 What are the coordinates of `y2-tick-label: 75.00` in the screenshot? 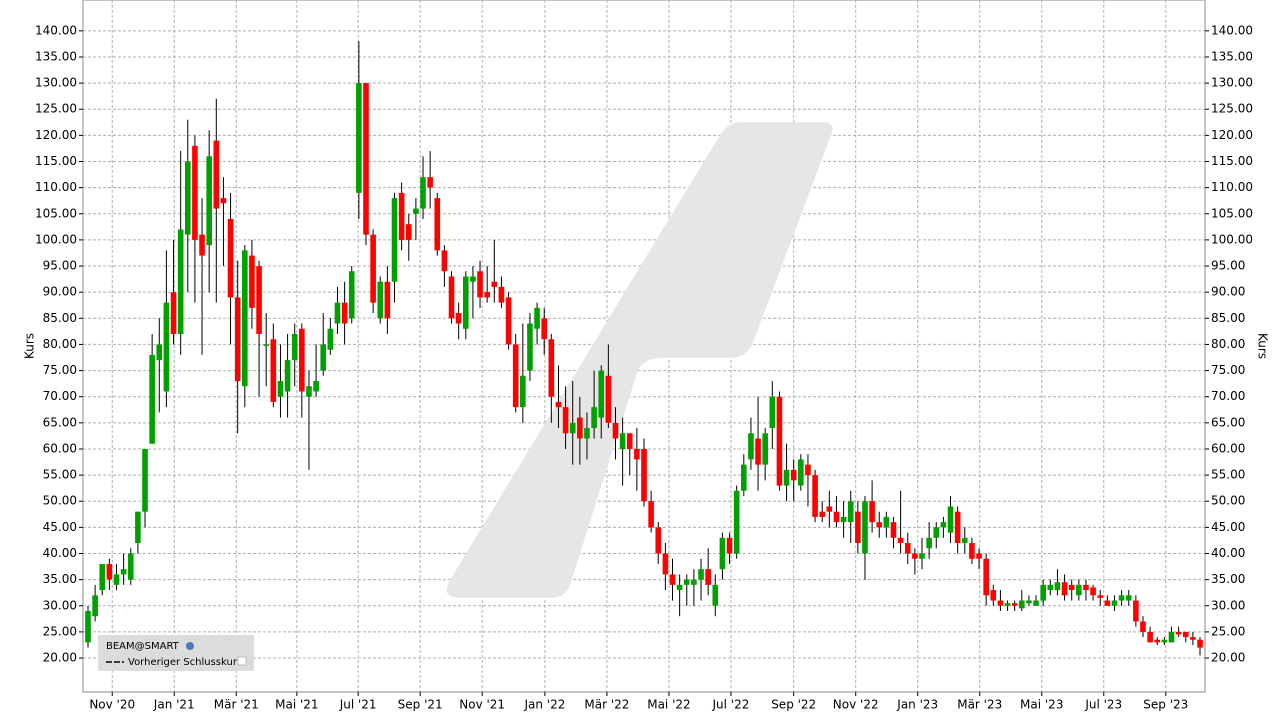 It's located at (1228, 370).